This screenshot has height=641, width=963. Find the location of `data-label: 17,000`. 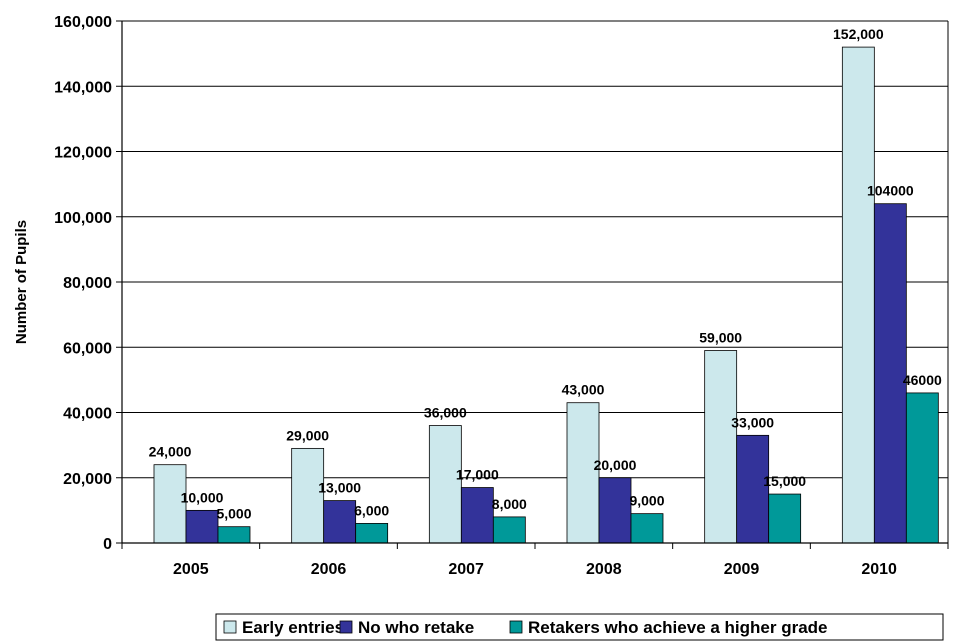

data-label: 17,000 is located at coordinates (477, 475).